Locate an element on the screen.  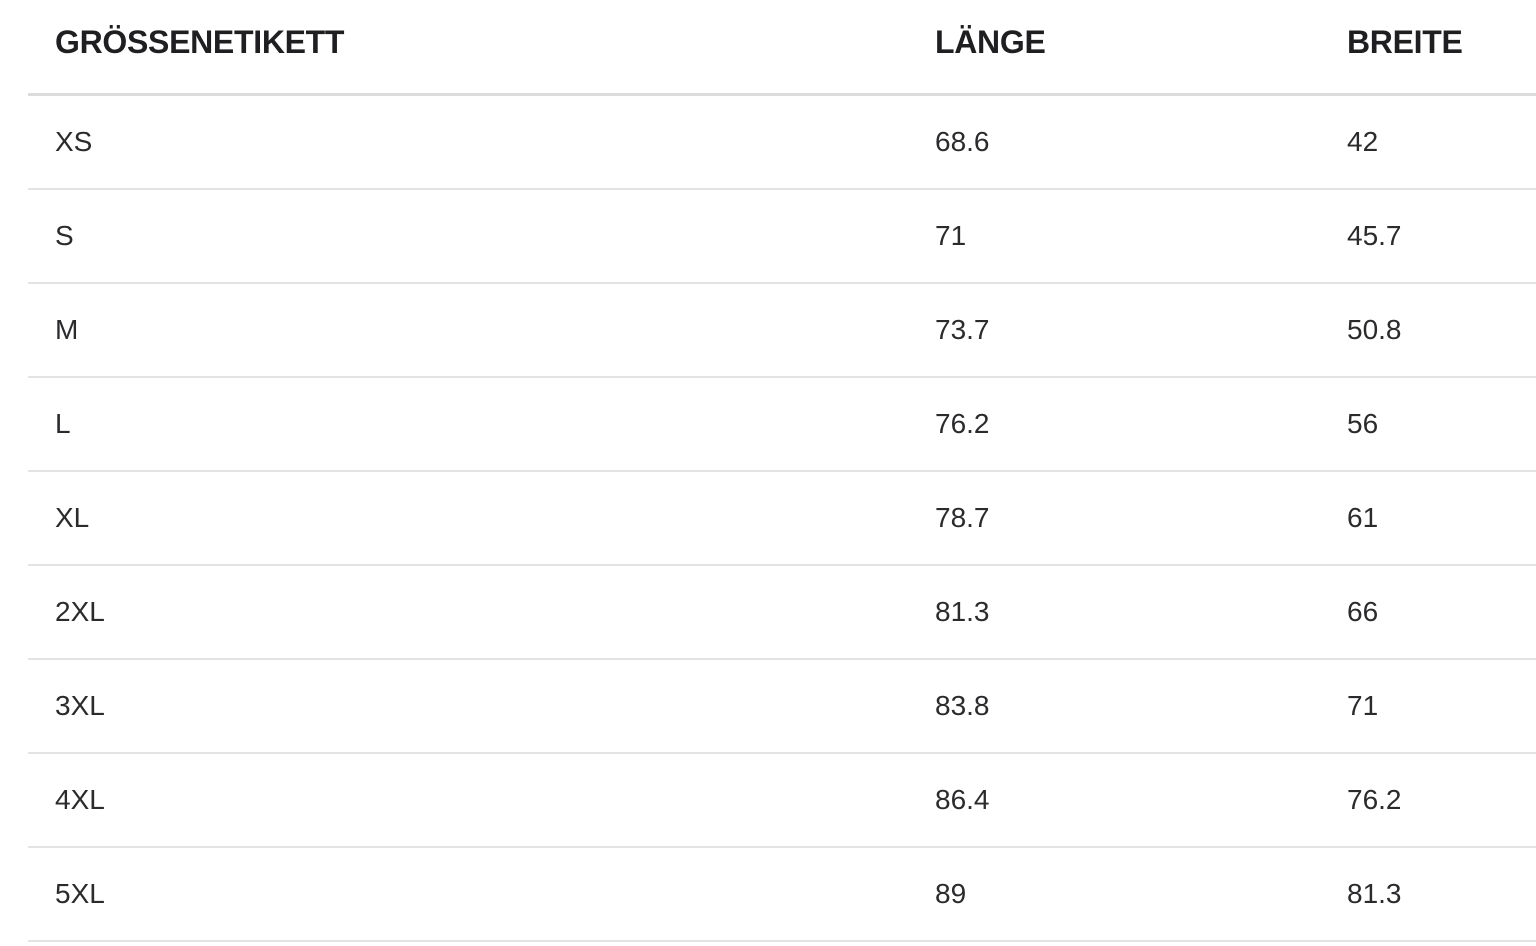
size-cell: L is located at coordinates (468, 424).